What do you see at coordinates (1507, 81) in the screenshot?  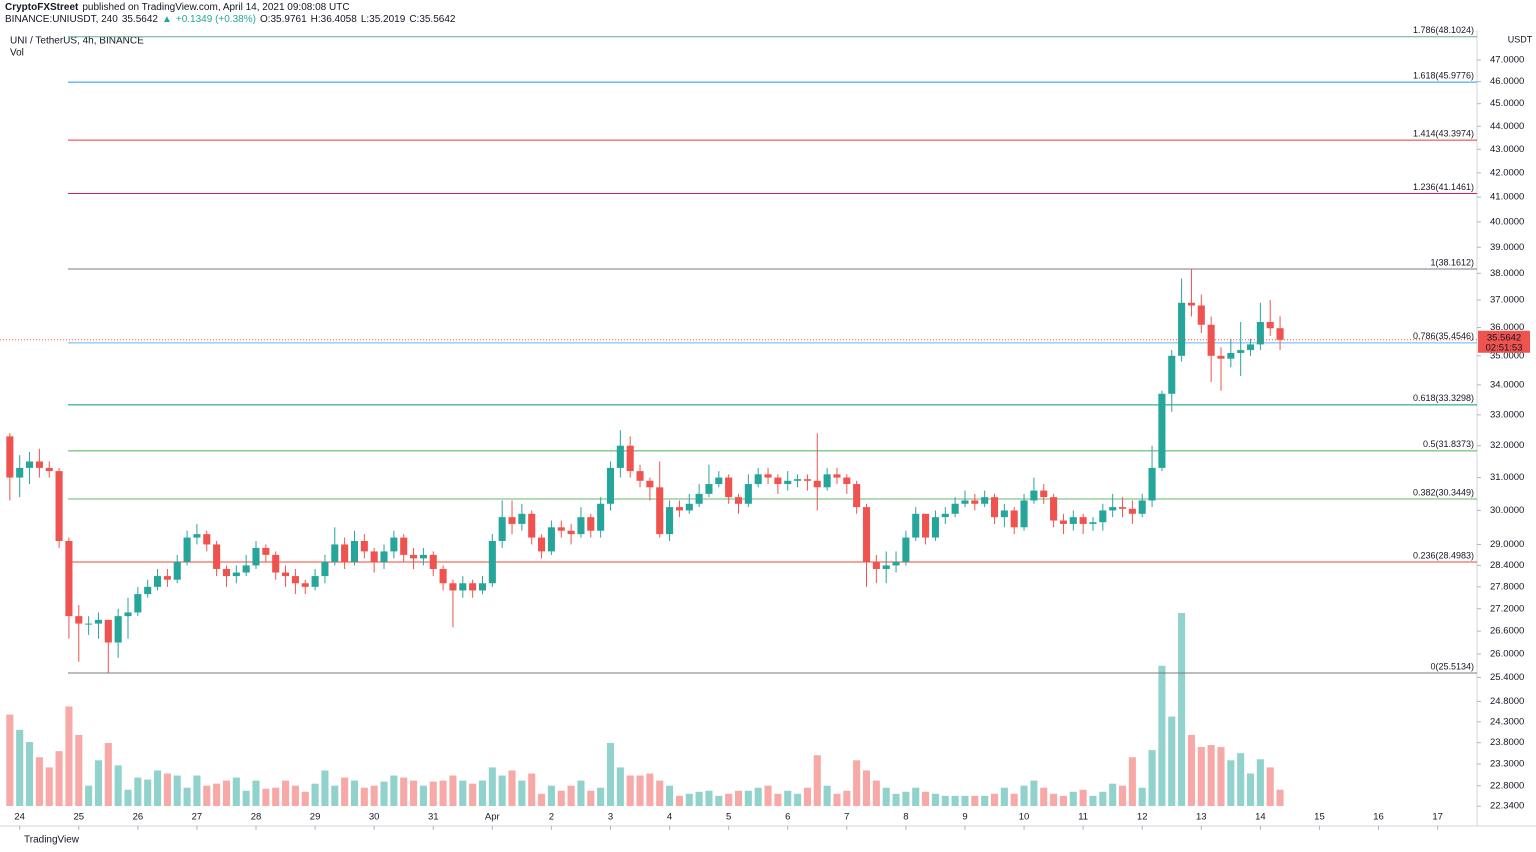 I see `y-tick-label: 46.0000` at bounding box center [1507, 81].